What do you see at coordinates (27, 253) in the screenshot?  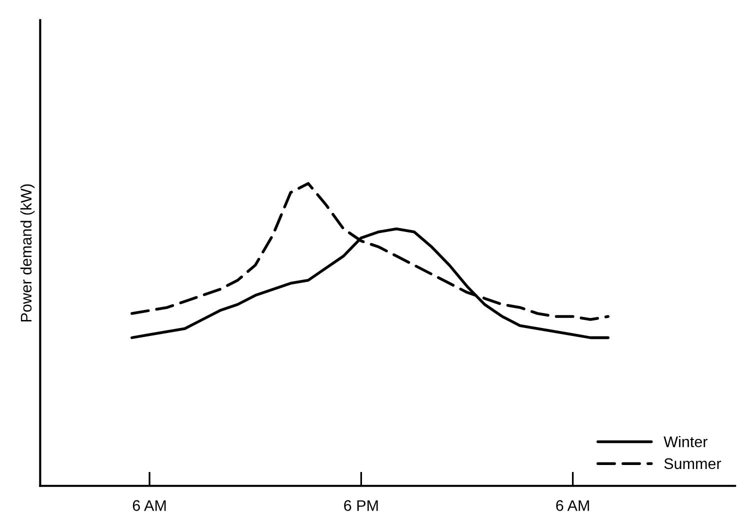 I see `y-axis-title: Power demand (kW)` at bounding box center [27, 253].